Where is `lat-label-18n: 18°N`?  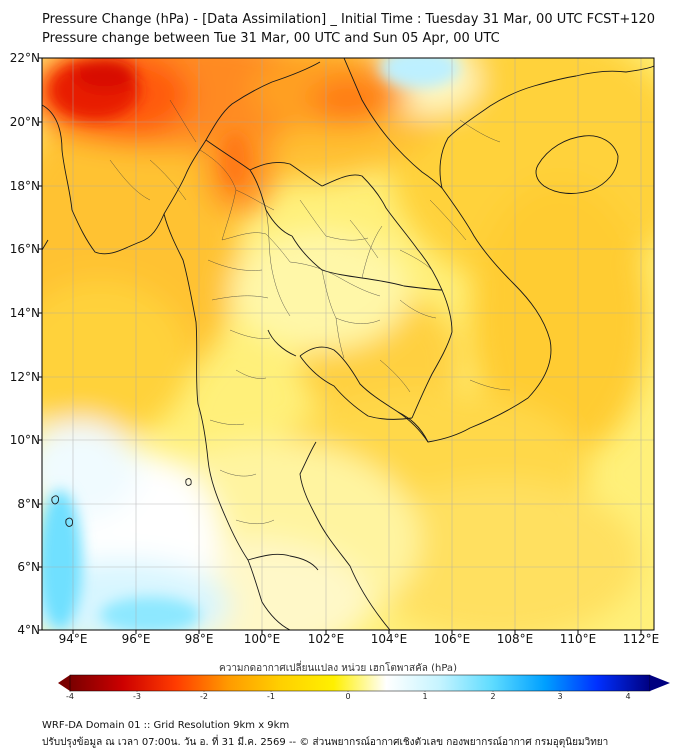 lat-label-18n: 18°N is located at coordinates (24, 186).